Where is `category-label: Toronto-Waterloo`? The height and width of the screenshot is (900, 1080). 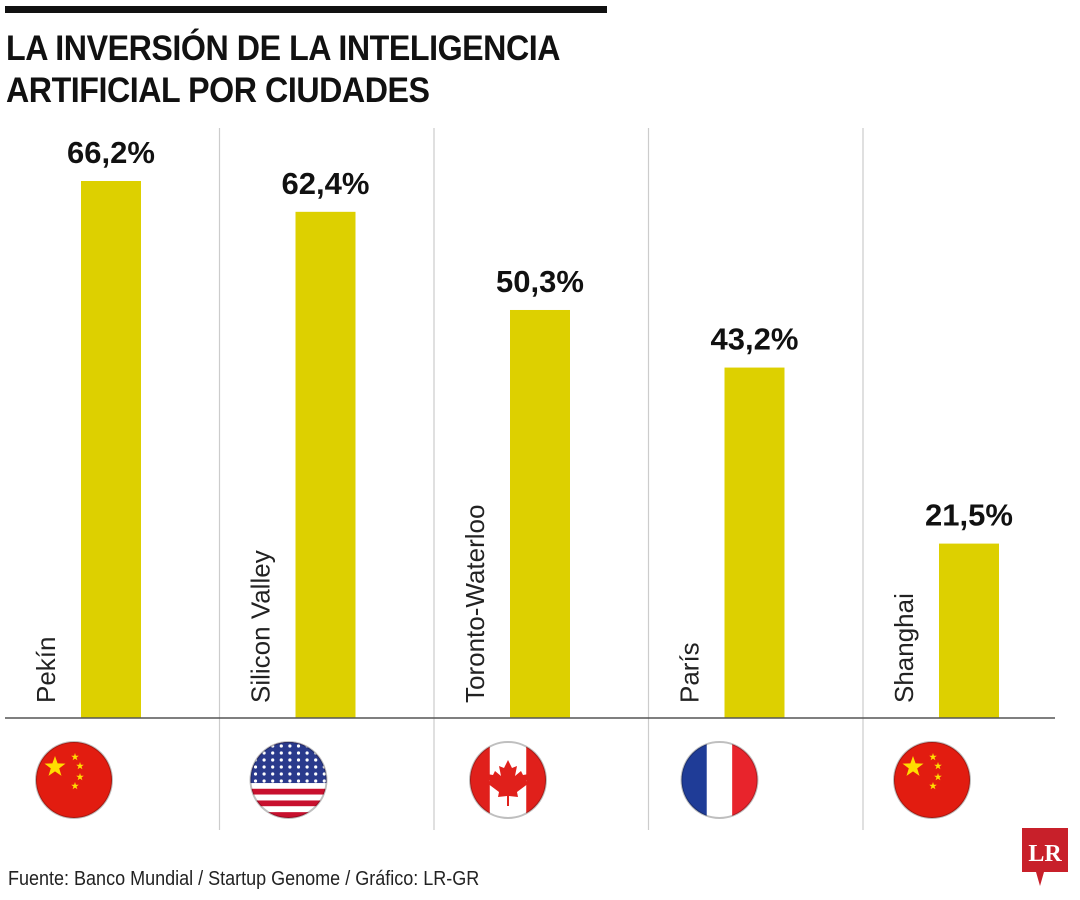
category-label: Toronto-Waterloo is located at coordinates (475, 604).